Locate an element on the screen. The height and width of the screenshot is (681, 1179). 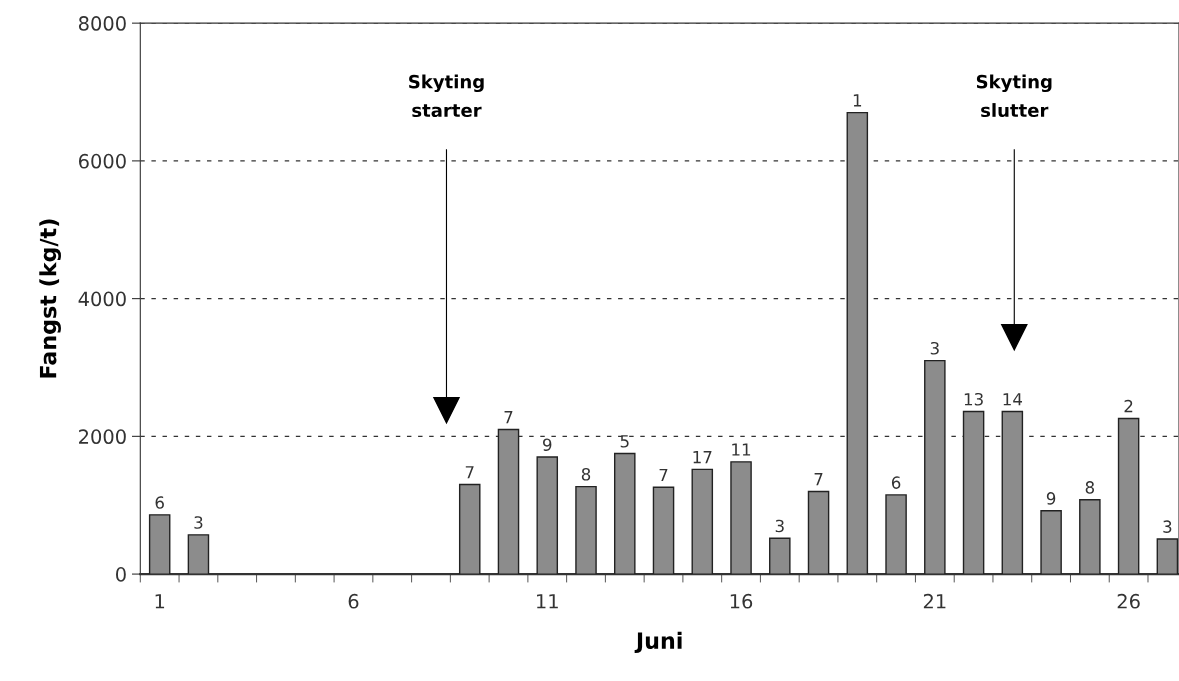
y-tick-label: 0 is located at coordinates (121, 574).